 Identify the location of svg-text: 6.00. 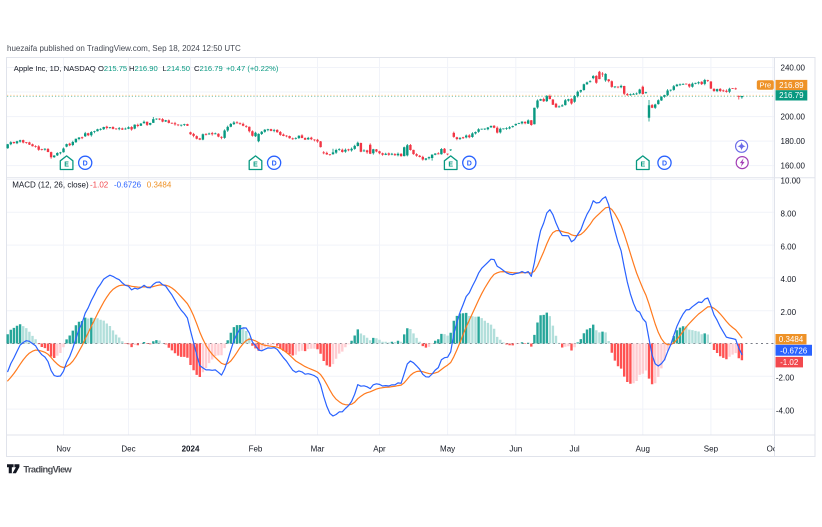
(789, 246).